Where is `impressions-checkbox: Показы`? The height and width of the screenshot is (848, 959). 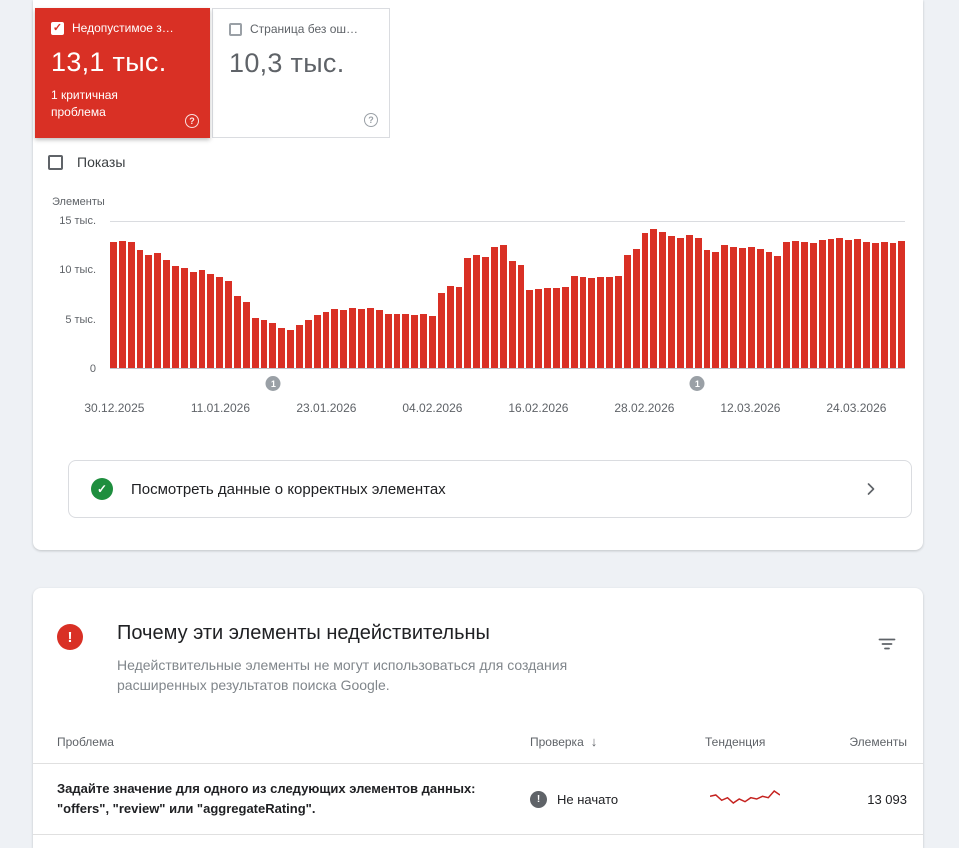 impressions-checkbox: Показы is located at coordinates (86, 162).